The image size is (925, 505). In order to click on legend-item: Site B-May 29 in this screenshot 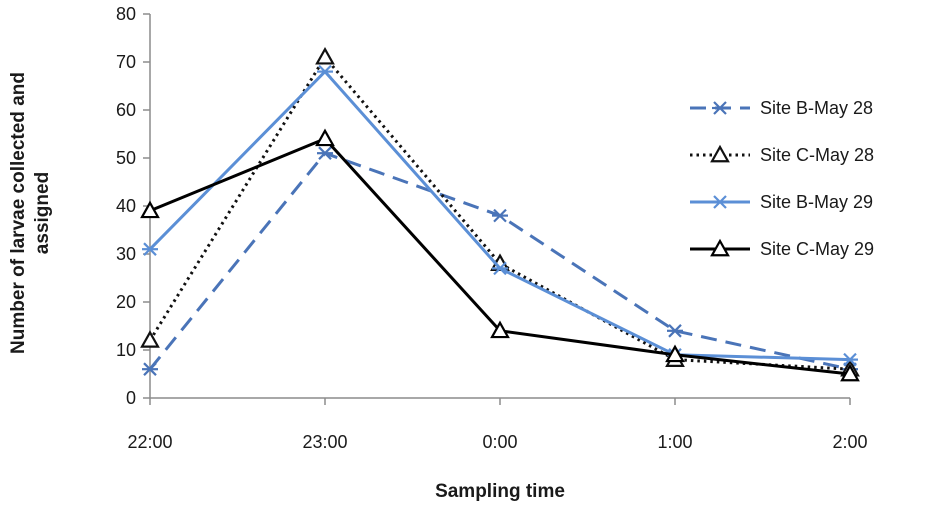, I will do `click(781, 202)`.